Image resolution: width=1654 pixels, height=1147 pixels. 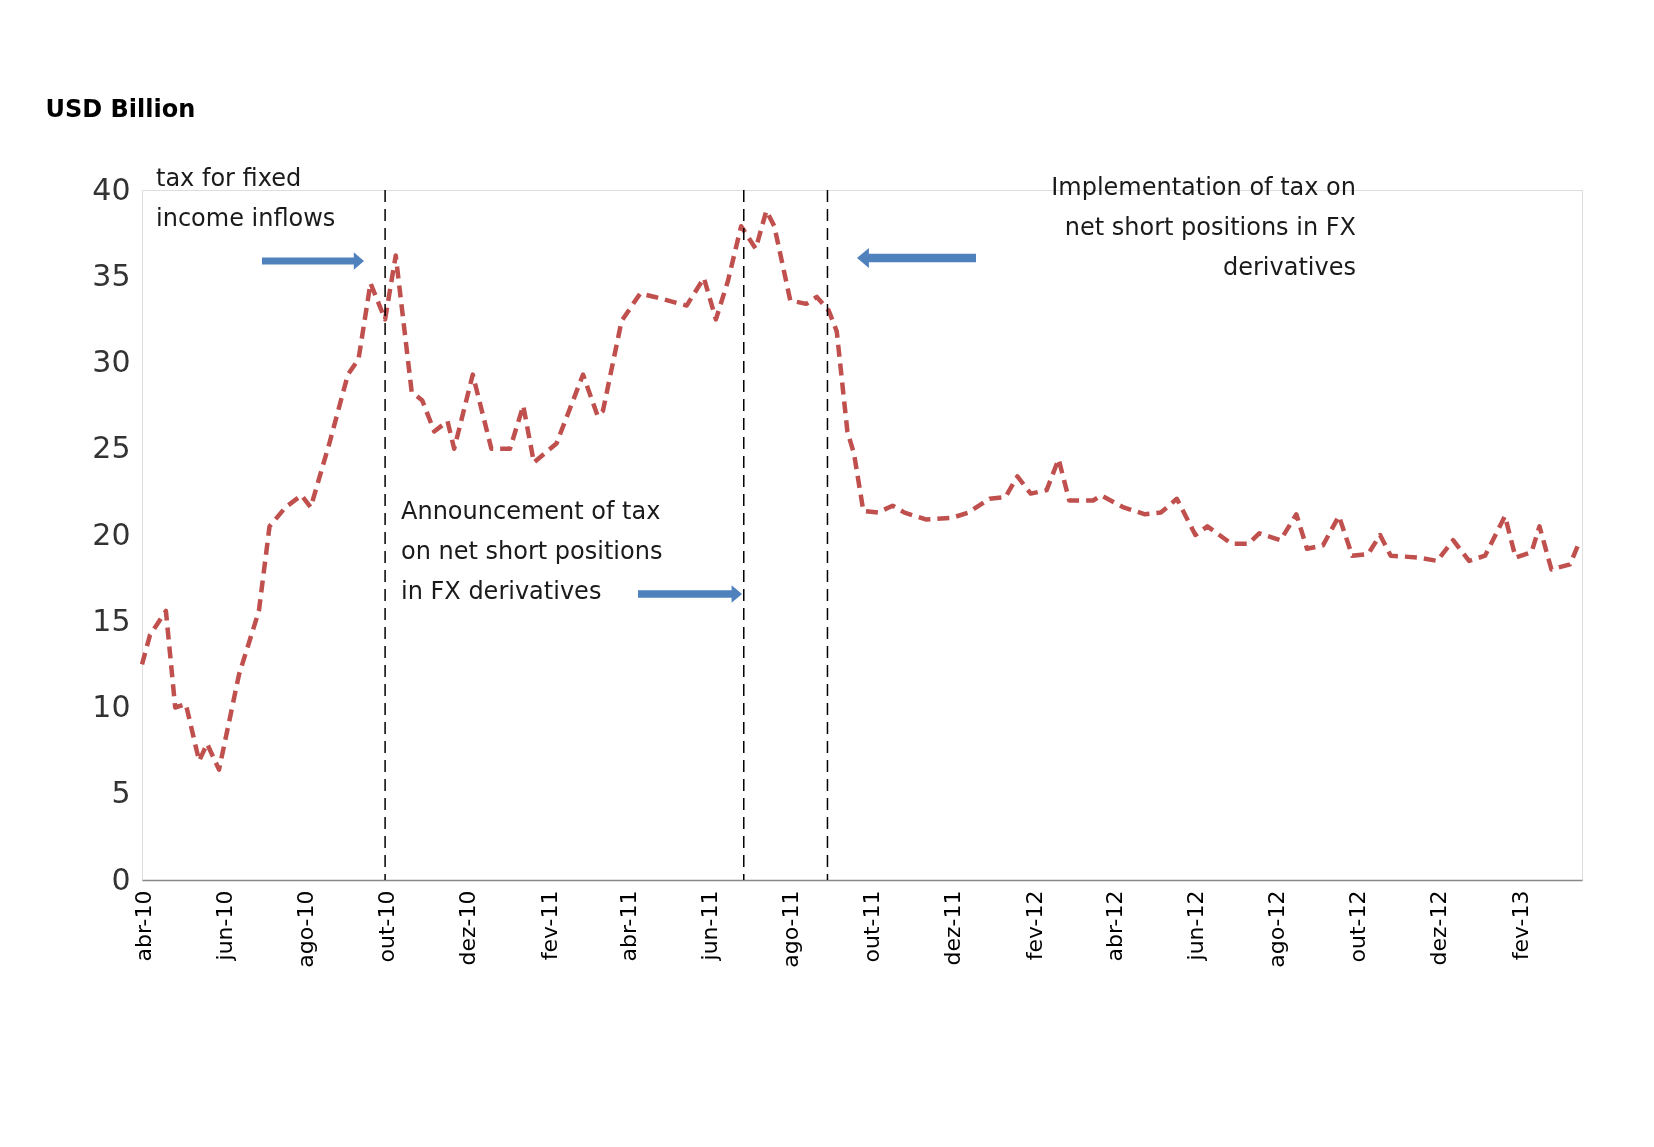 I want to click on y-tick-label: 25, so click(x=111, y=448).